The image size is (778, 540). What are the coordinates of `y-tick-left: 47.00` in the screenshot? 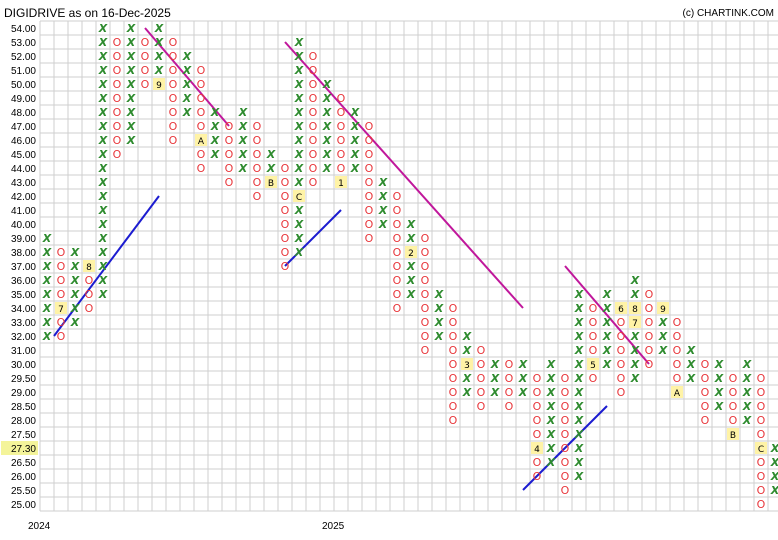 It's located at (23, 127).